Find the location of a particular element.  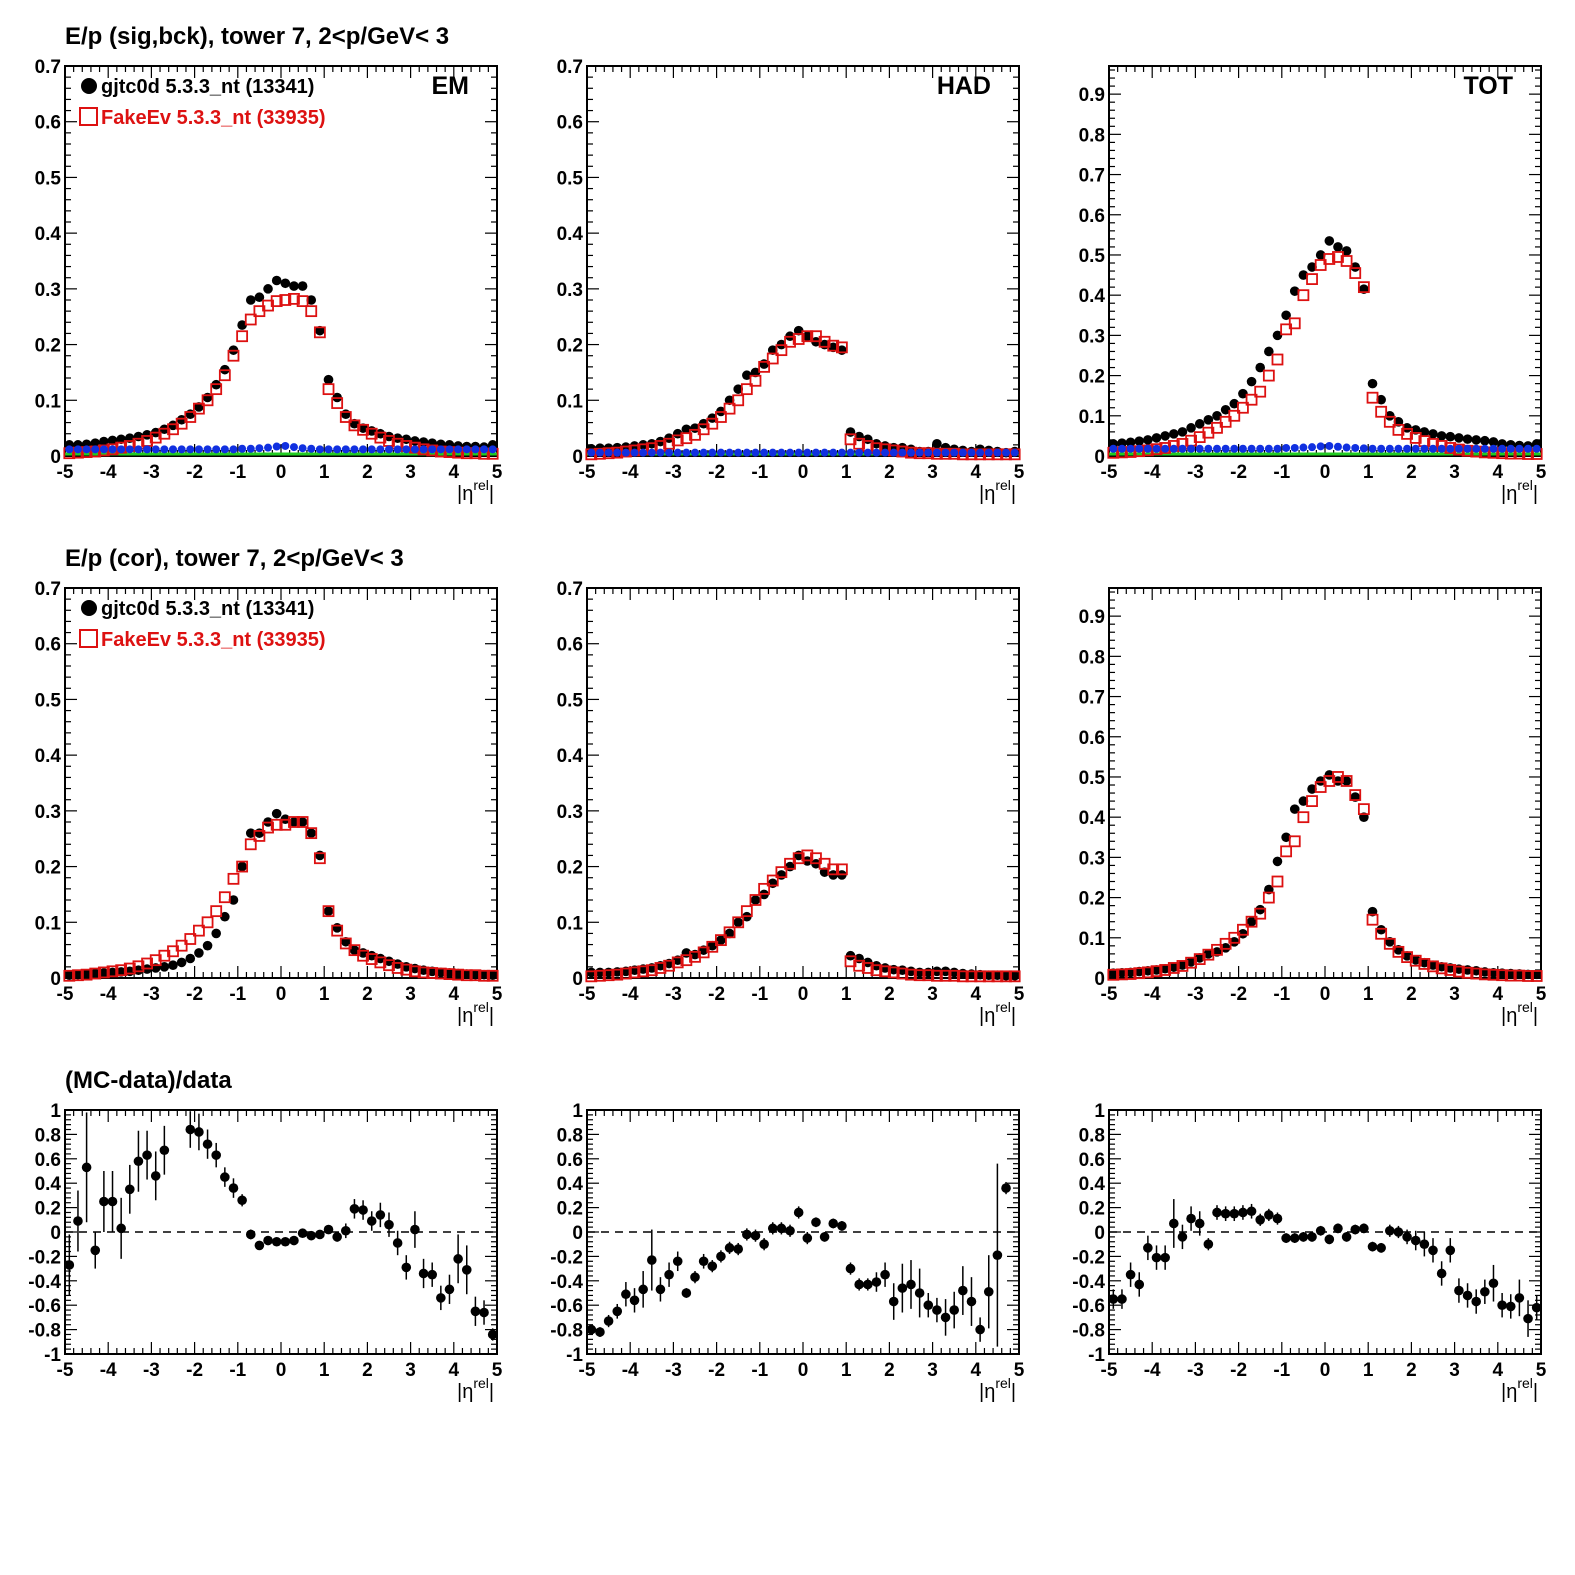

x-axis-label-bar: | is located at coordinates (491, 1392).